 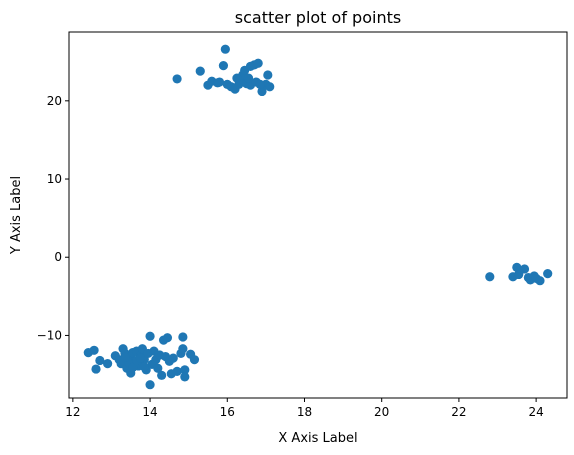 What do you see at coordinates (381, 412) in the screenshot?
I see `x-tick-label: 20` at bounding box center [381, 412].